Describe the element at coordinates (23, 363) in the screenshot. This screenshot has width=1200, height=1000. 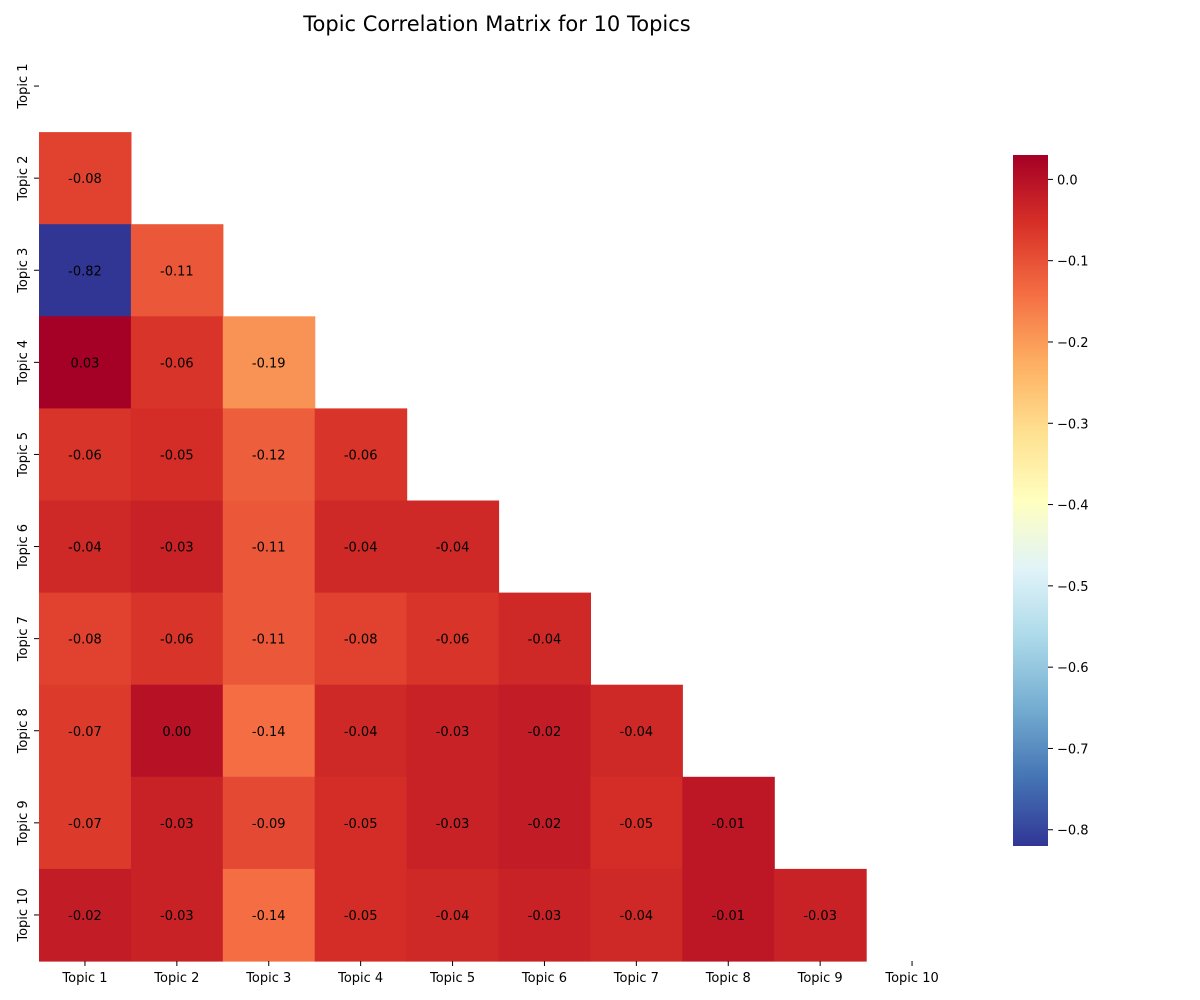
I see `y-tick-label: Topic 4` at that location.